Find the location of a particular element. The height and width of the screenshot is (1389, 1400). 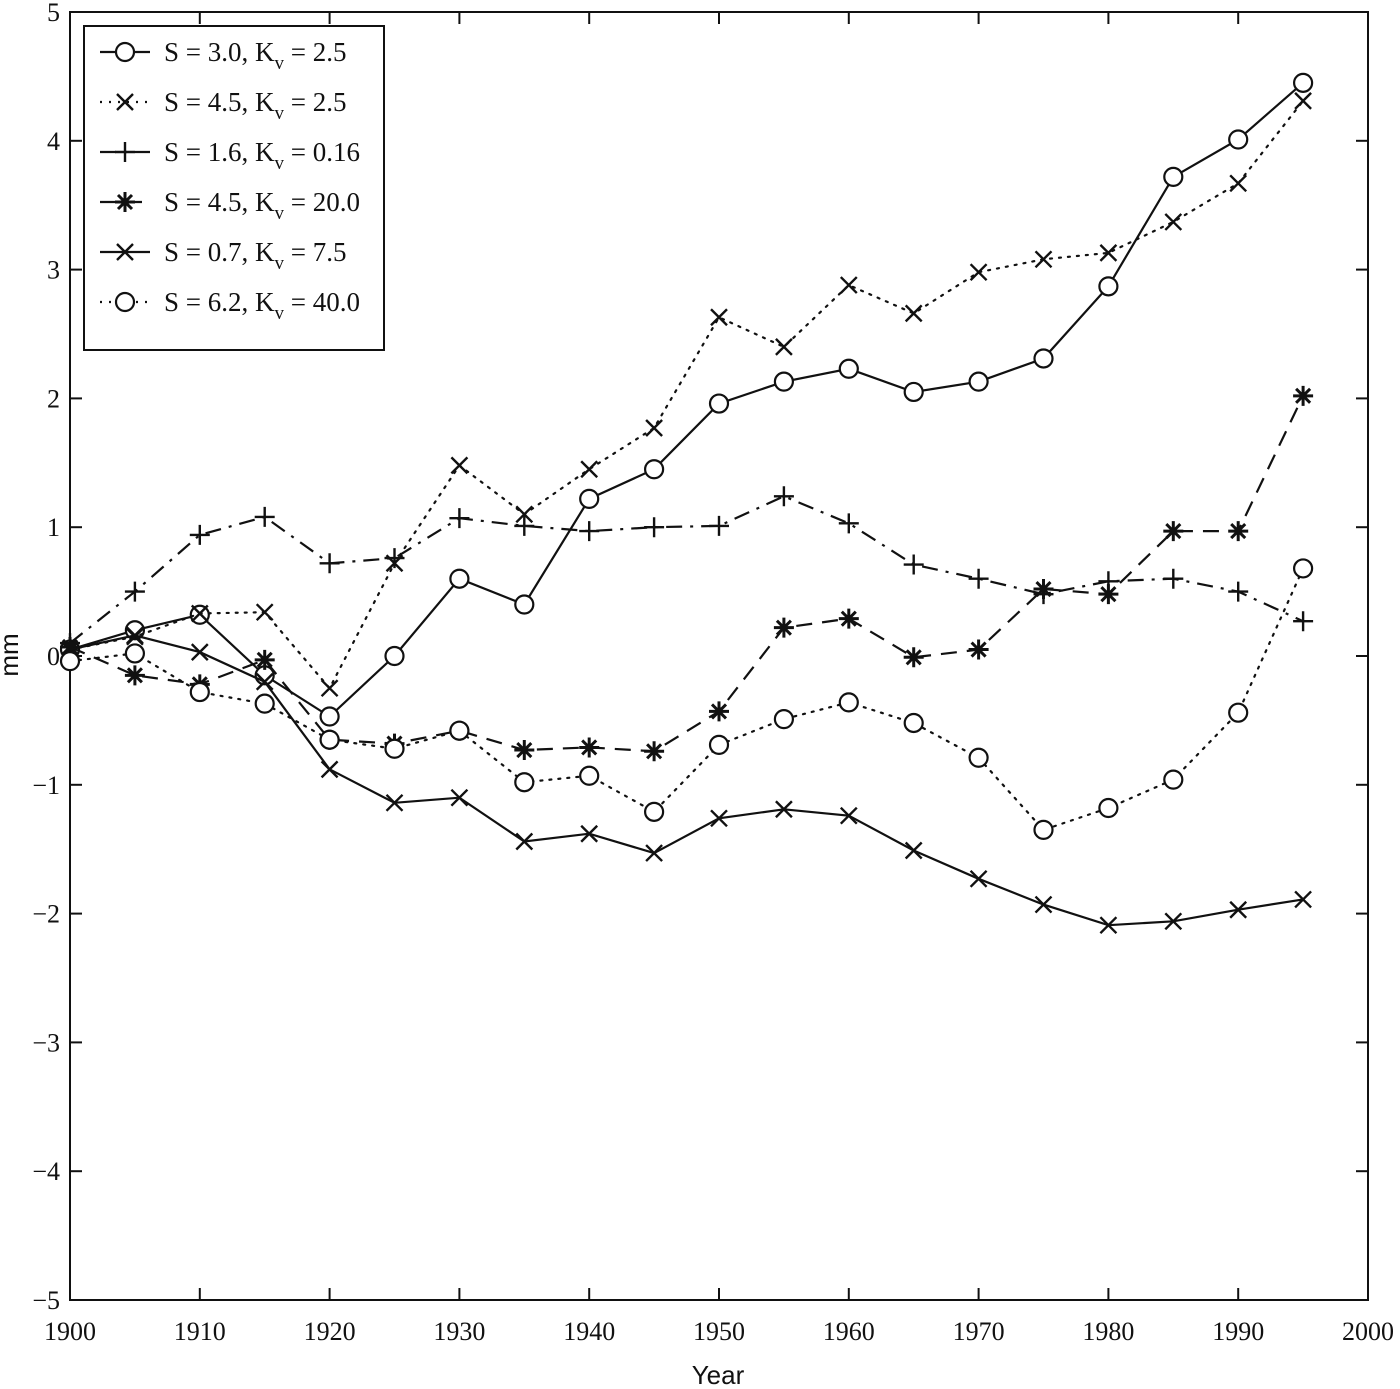

x-tick-label: 1910 is located at coordinates (200, 1331).